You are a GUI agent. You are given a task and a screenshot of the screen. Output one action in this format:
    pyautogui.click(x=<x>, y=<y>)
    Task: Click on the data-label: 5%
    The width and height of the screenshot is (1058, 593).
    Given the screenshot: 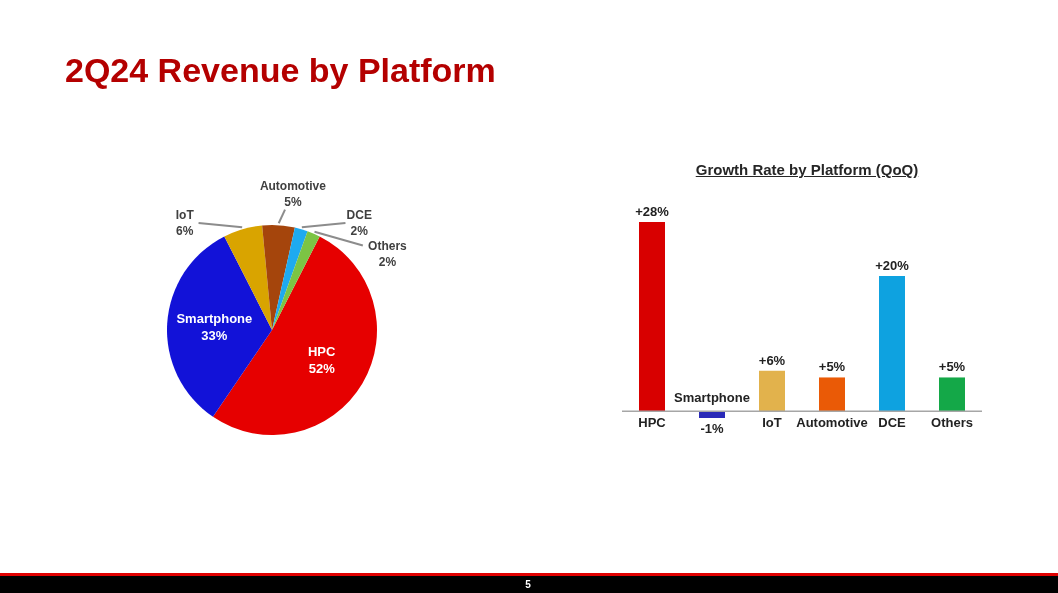 What is the action you would take?
    pyautogui.click(x=293, y=201)
    